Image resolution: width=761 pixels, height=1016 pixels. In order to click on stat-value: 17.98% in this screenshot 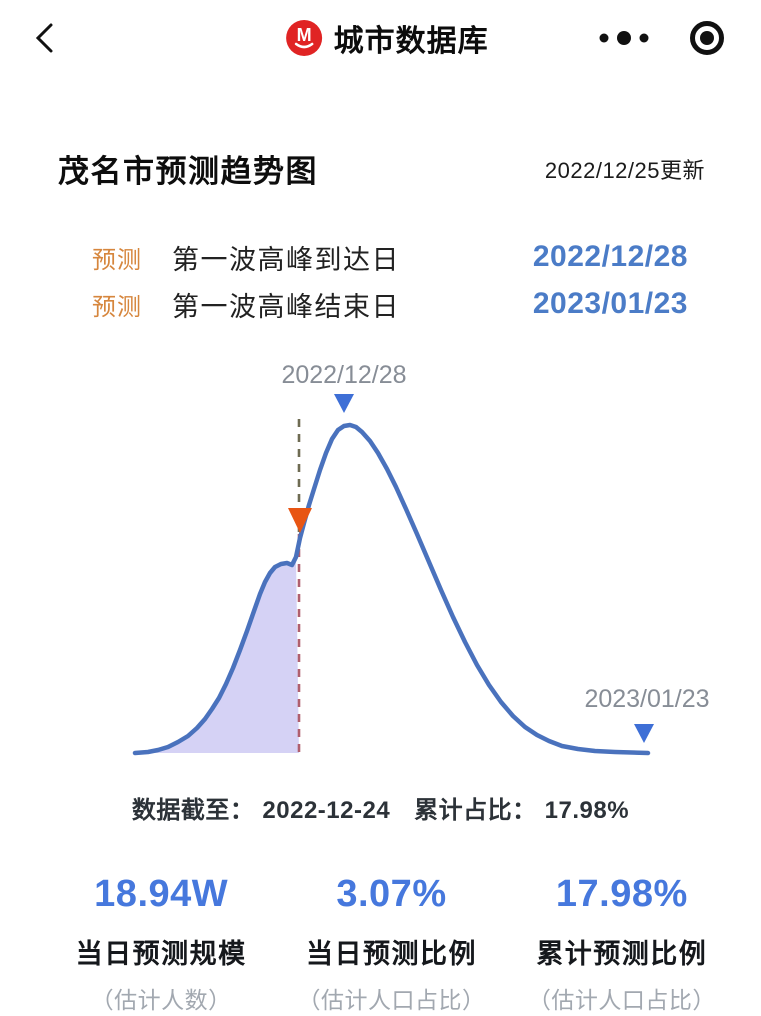, I will do `click(621, 894)`.